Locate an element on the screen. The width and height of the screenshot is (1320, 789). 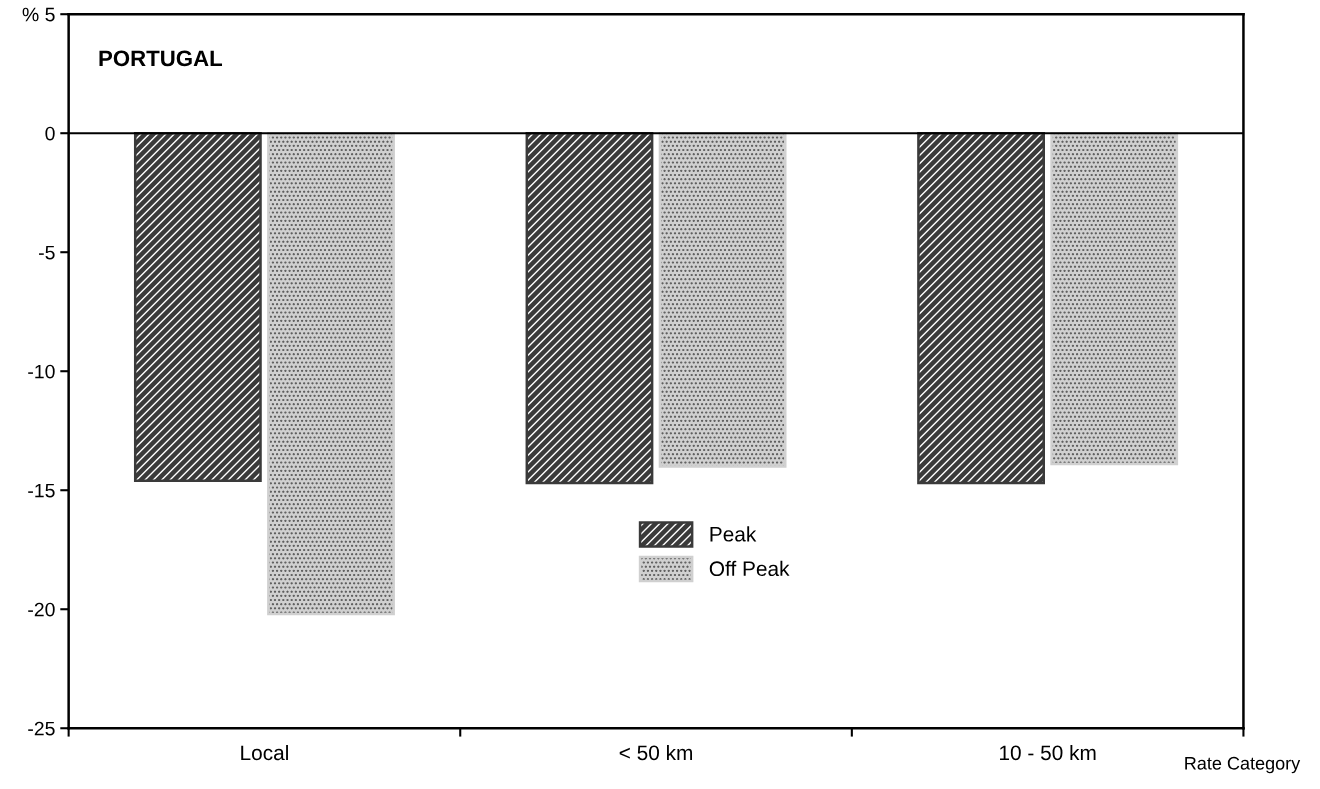
y-tick-label: % 5 is located at coordinates (38, 14).